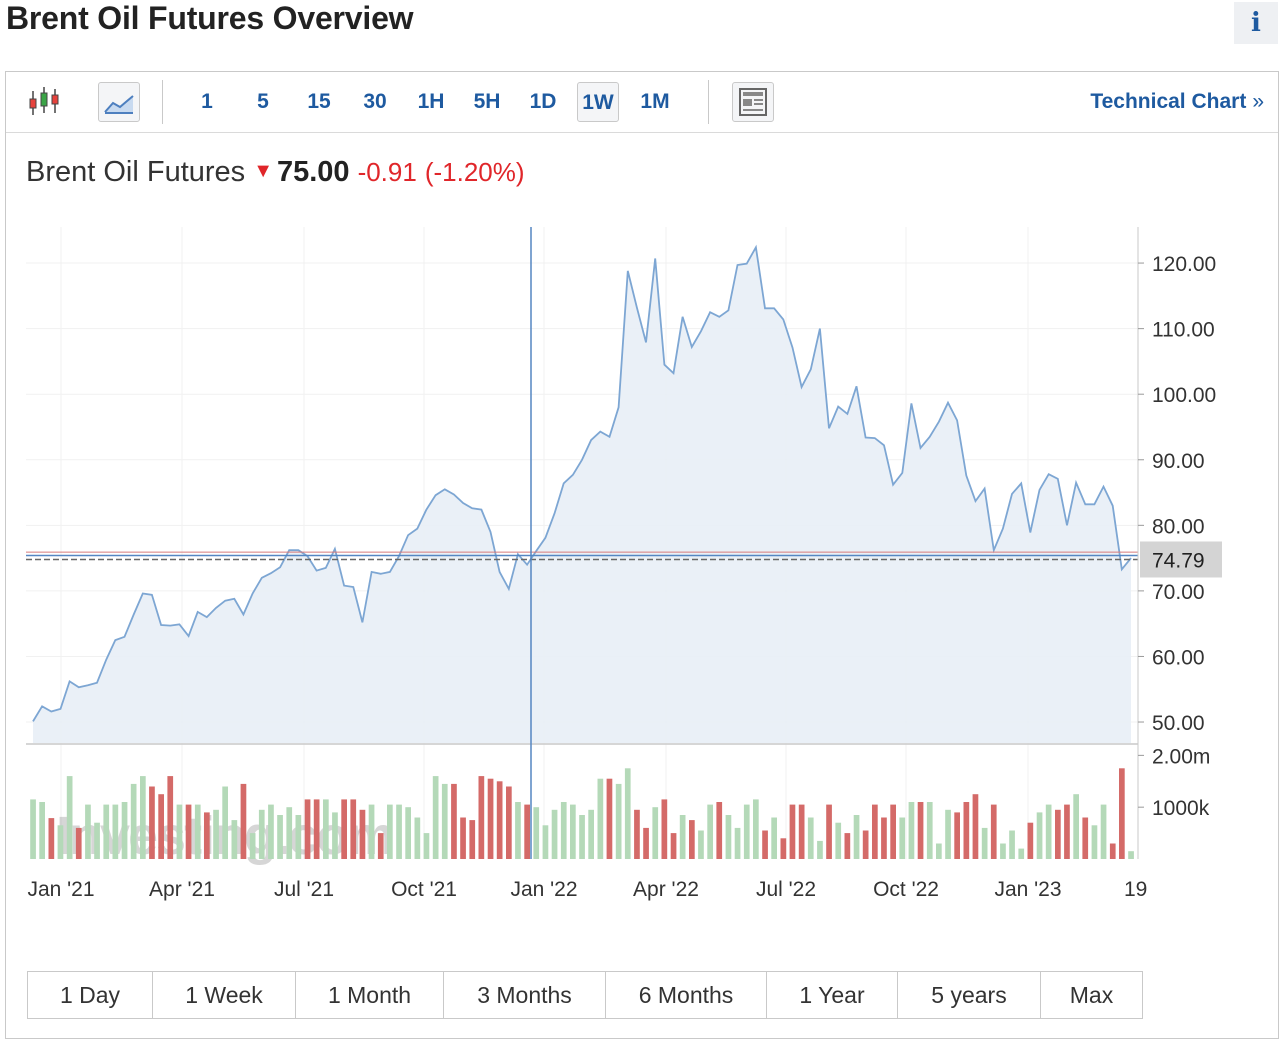 The width and height of the screenshot is (1282, 1044). Describe the element at coordinates (832, 995) in the screenshot. I see `range-button-1-year: 1 Year` at that location.